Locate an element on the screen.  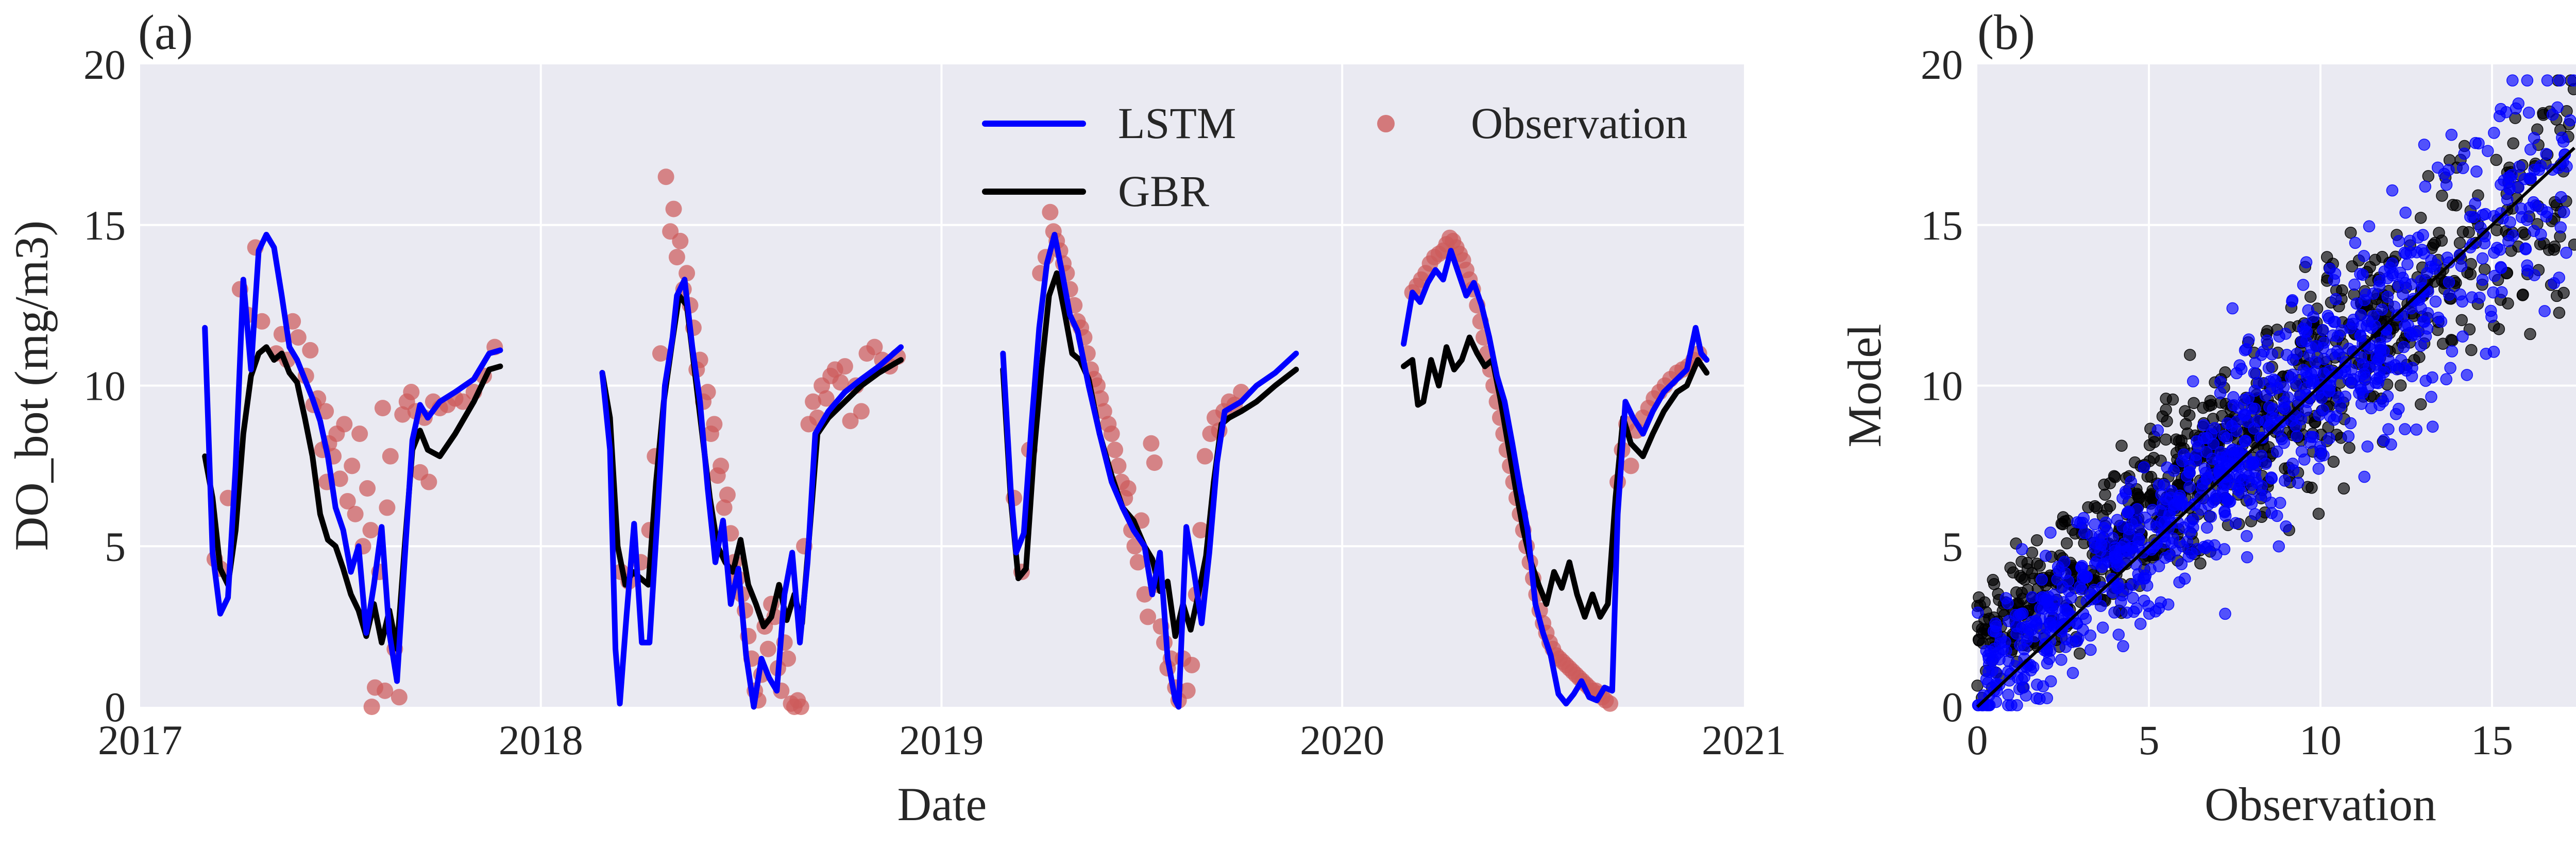
x-tick-label: 5 is located at coordinates (2149, 740).